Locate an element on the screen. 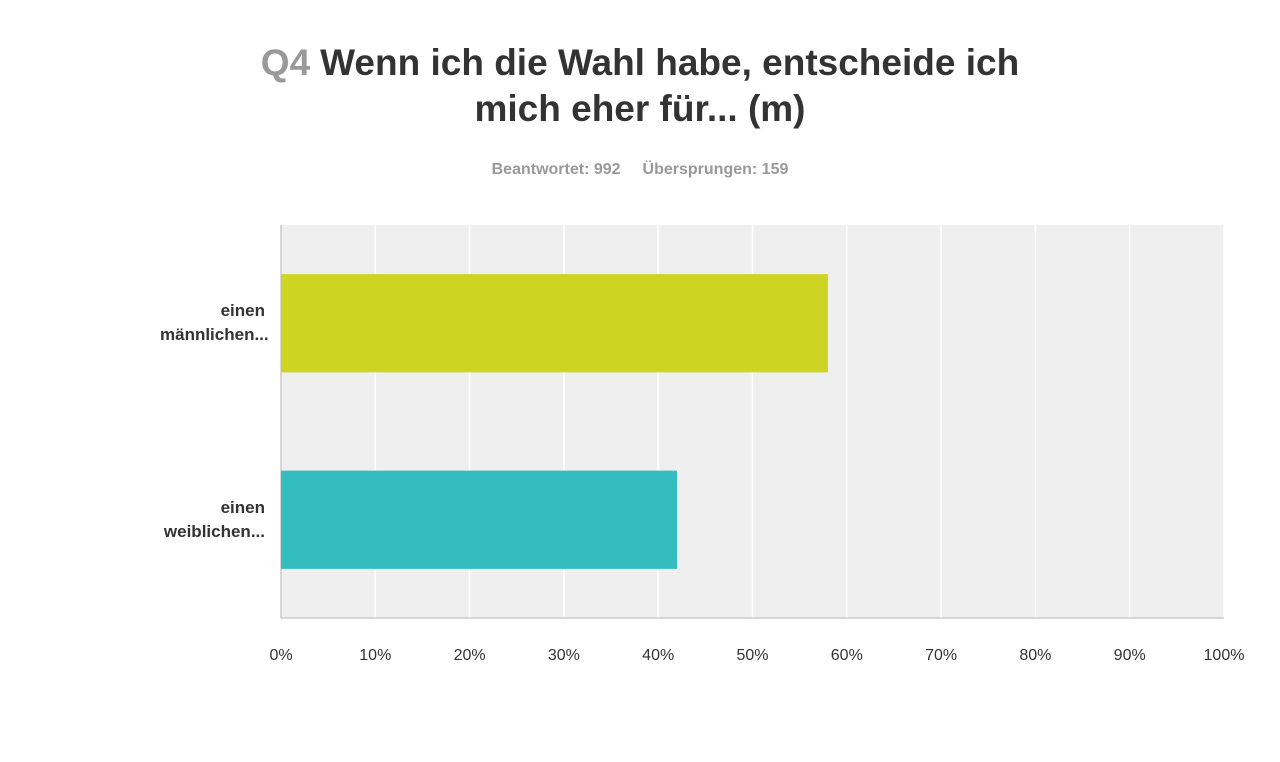 The height and width of the screenshot is (762, 1280). x-tick-label: 10% is located at coordinates (375, 655).